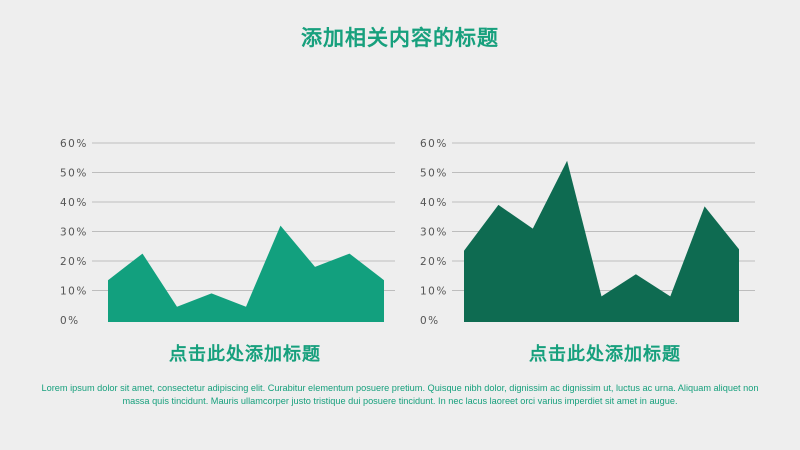 This screenshot has height=450, width=800. Describe the element at coordinates (605, 354) in the screenshot. I see `right-chart-caption: 点击此处添加标题` at that location.